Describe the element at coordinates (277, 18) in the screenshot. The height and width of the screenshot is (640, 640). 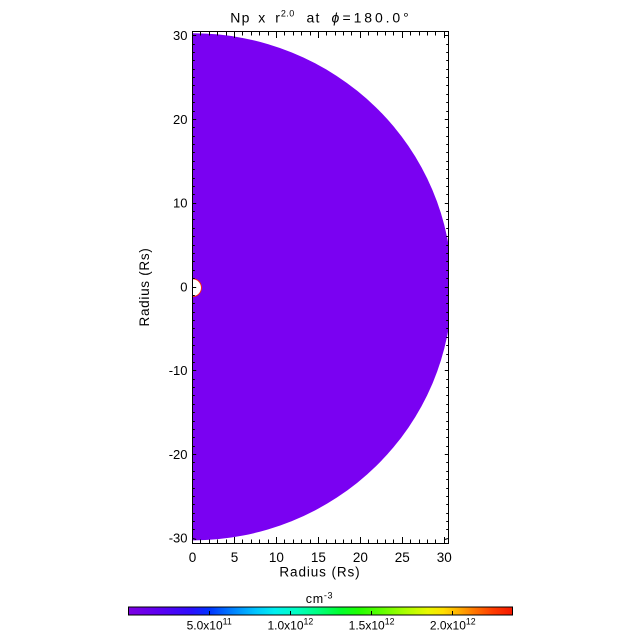
I see `svg-text: r` at that location.